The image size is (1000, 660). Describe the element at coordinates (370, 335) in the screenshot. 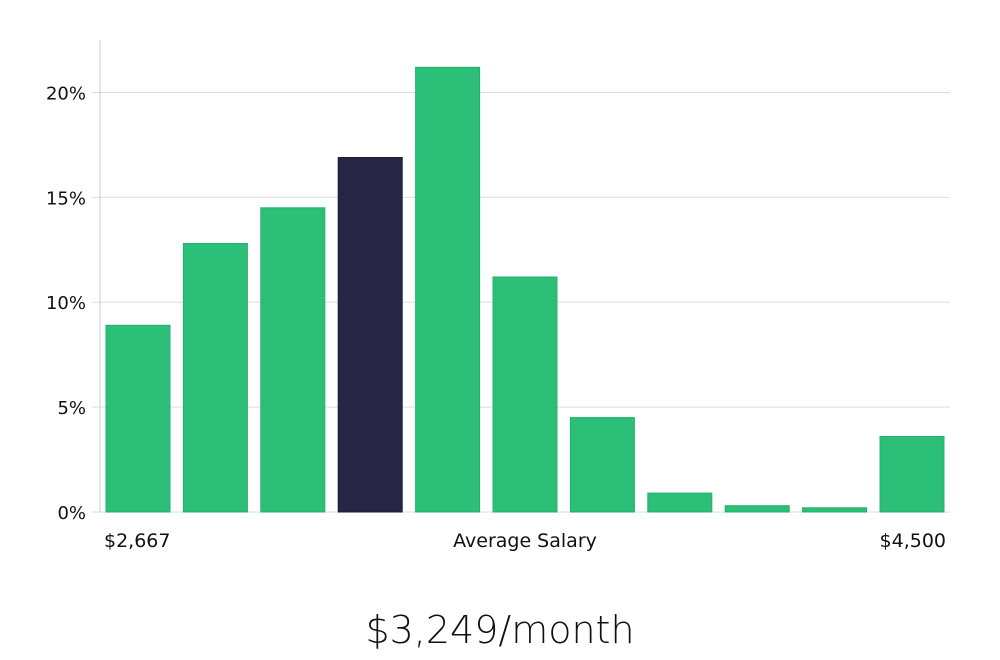

I see `histogram-bar-highlighted` at that location.